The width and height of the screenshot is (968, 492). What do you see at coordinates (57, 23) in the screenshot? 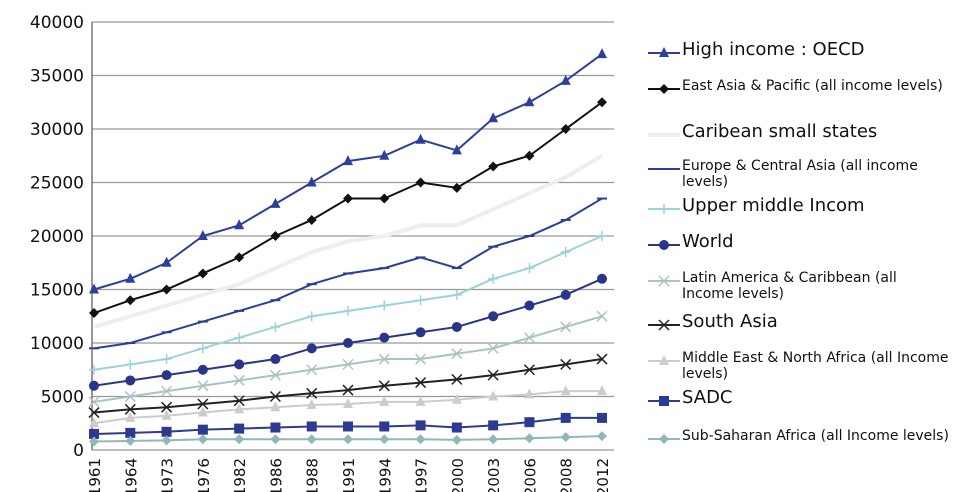
I see `y-tick-label: 40000` at bounding box center [57, 23].